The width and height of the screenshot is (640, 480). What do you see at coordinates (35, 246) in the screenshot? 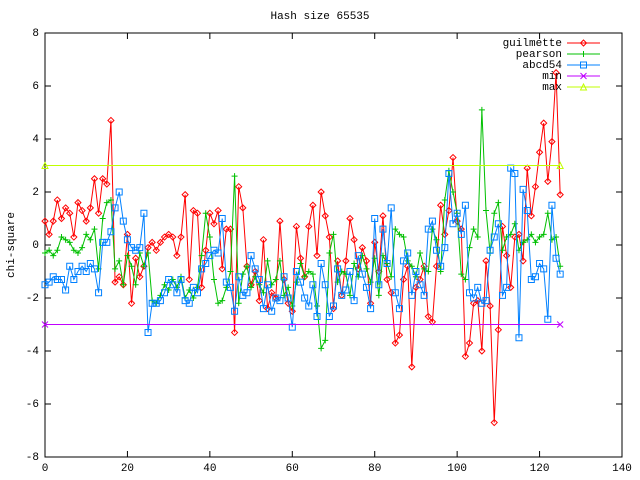
I see `y-tick-label: 0` at bounding box center [35, 246].